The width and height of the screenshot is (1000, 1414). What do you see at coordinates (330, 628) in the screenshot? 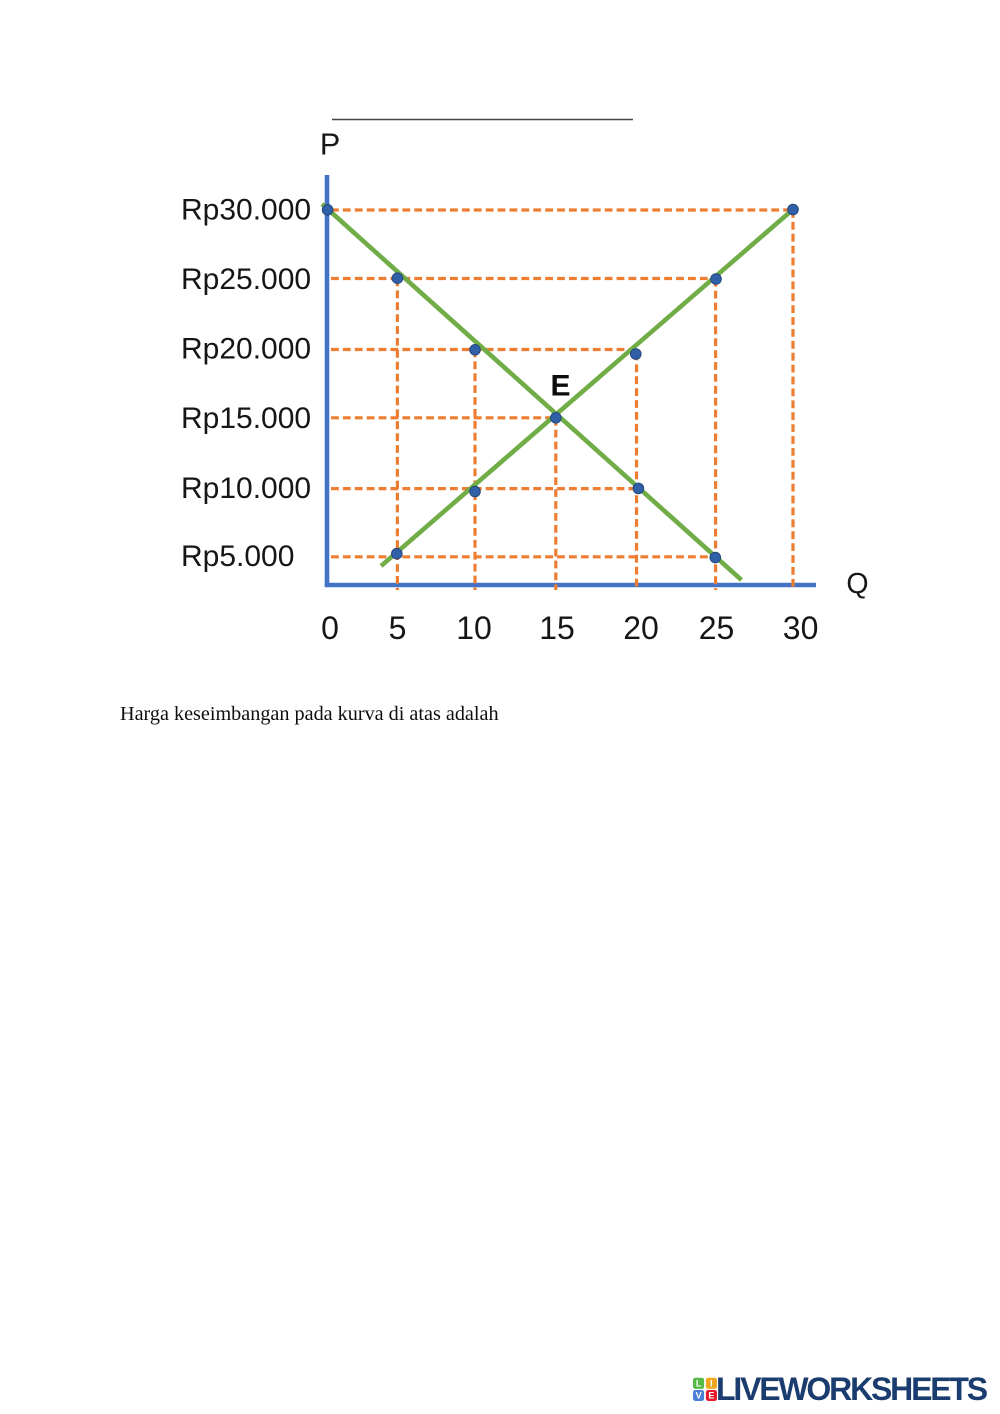
I see `svg-text: 0` at bounding box center [330, 628].